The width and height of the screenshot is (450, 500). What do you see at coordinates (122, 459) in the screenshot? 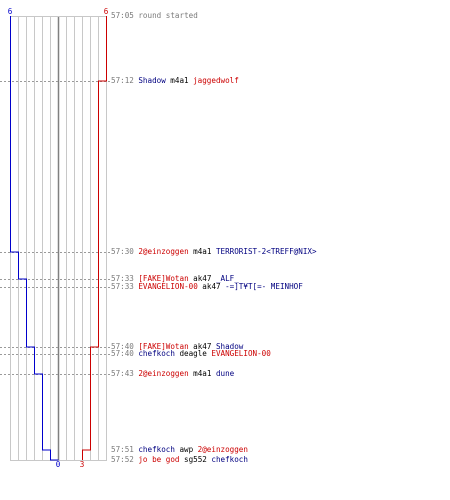
I see `event-timestamp: 57:52` at bounding box center [122, 459].